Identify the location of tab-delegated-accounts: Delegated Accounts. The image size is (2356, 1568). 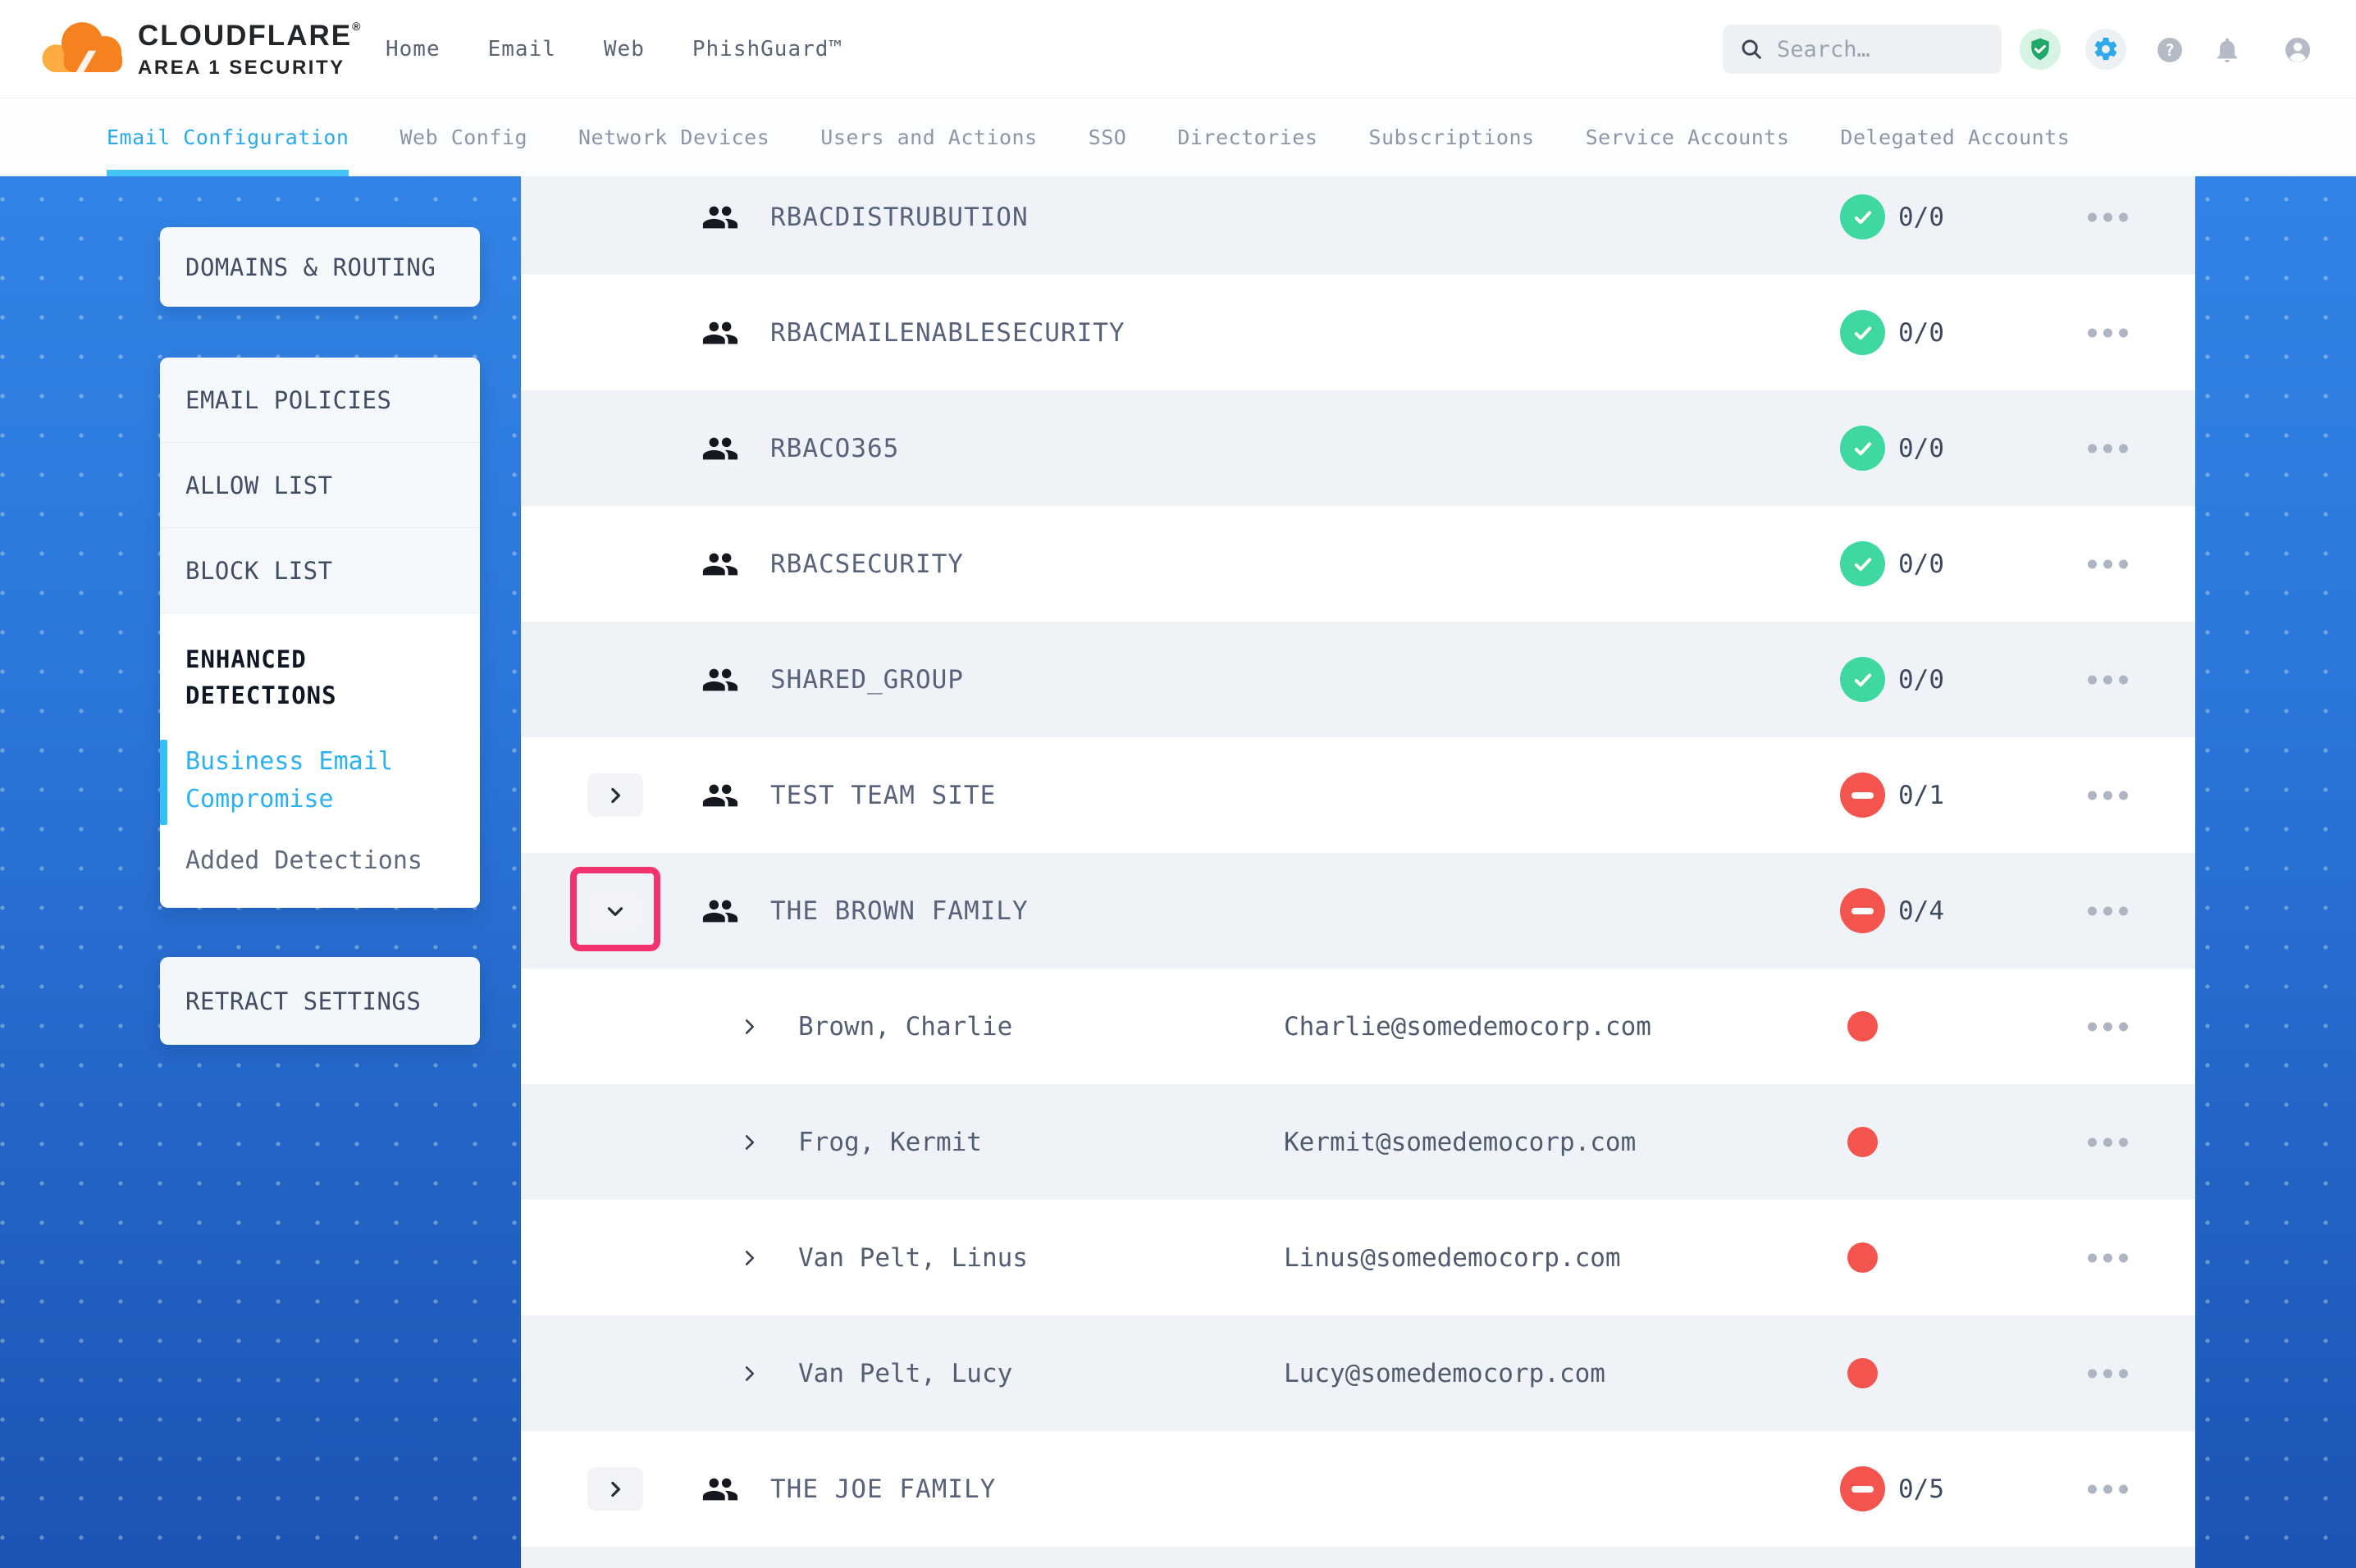
(1955, 137).